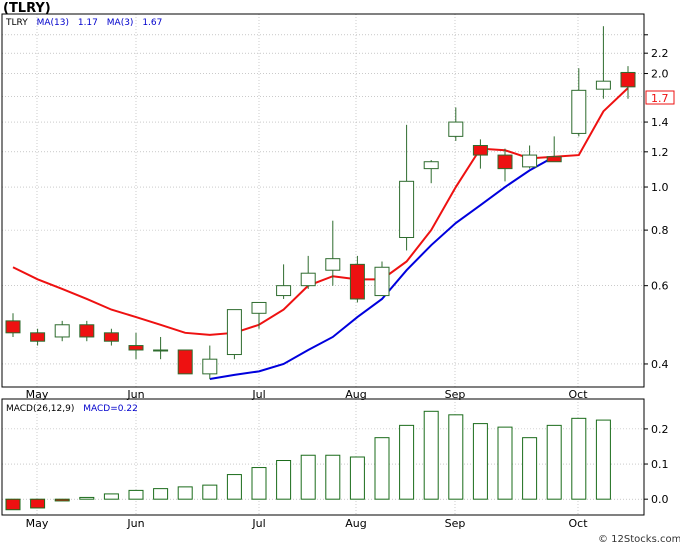  I want to click on macd-legend-label: MACD(26,12,9), so click(40, 409).